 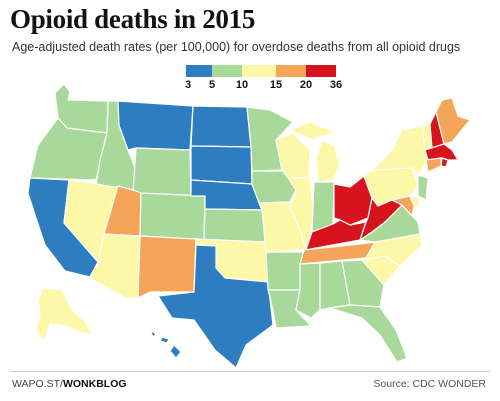 I want to click on state-ga, so click(x=363, y=283).